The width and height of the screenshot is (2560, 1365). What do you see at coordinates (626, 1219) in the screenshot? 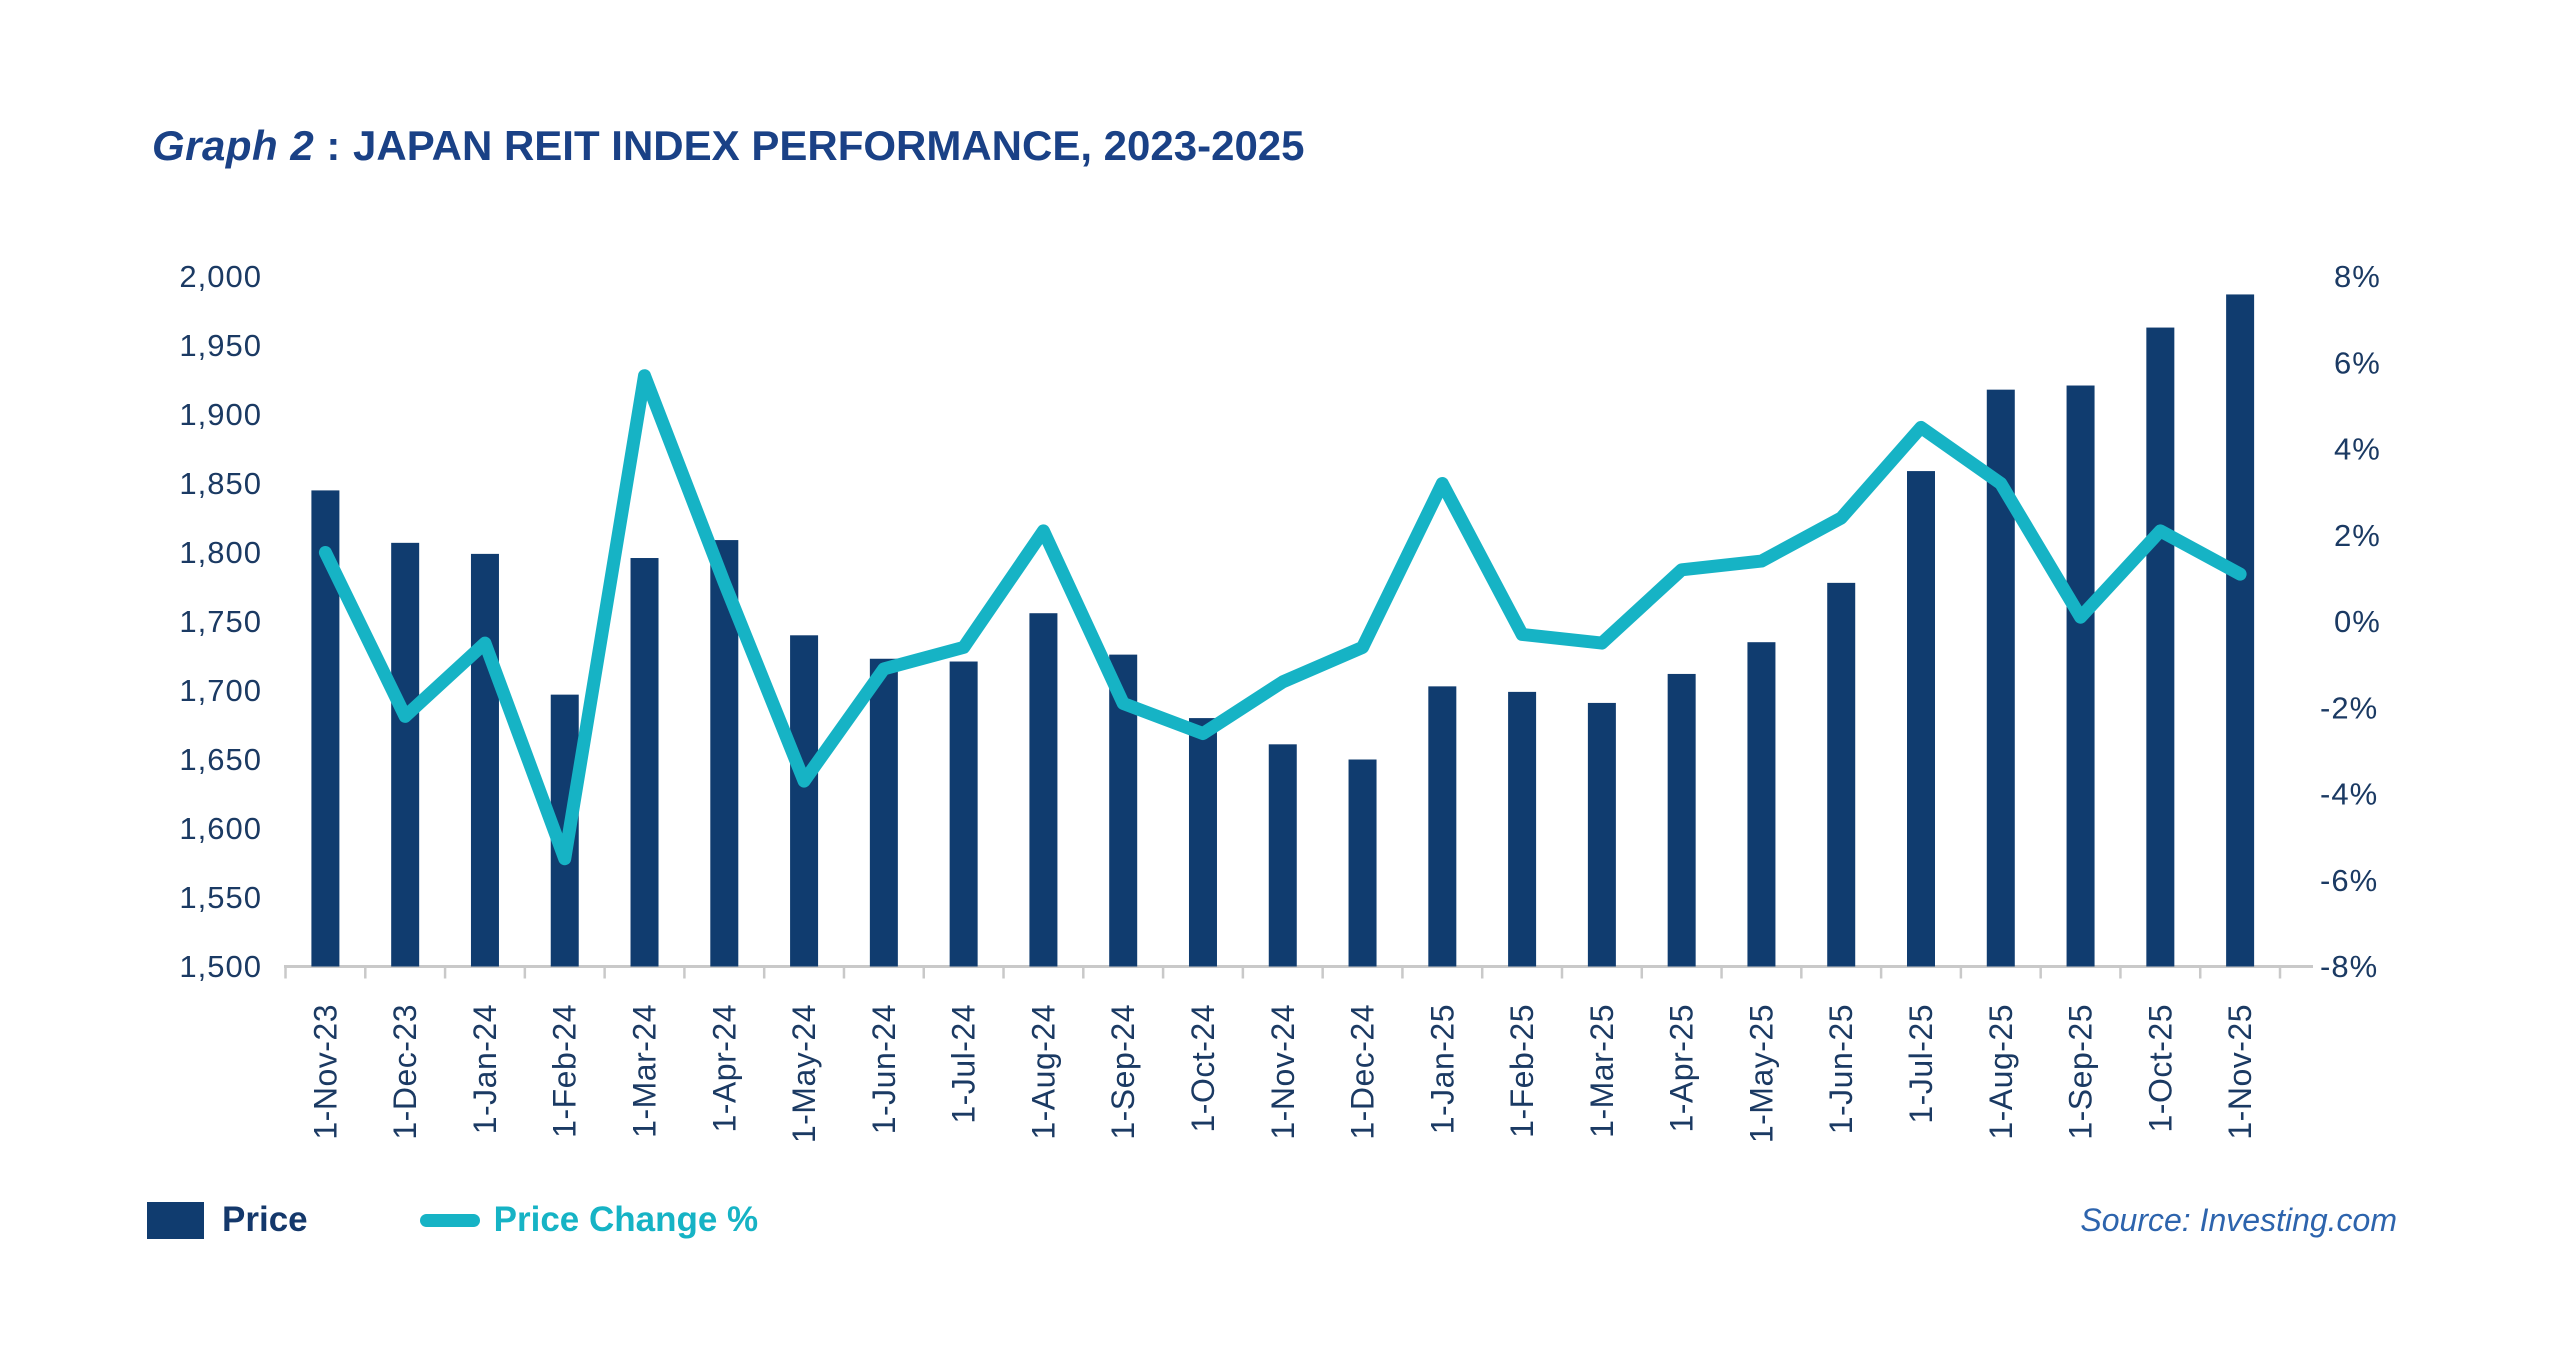
I see `legend-price-change-label: Price Change %` at bounding box center [626, 1219].